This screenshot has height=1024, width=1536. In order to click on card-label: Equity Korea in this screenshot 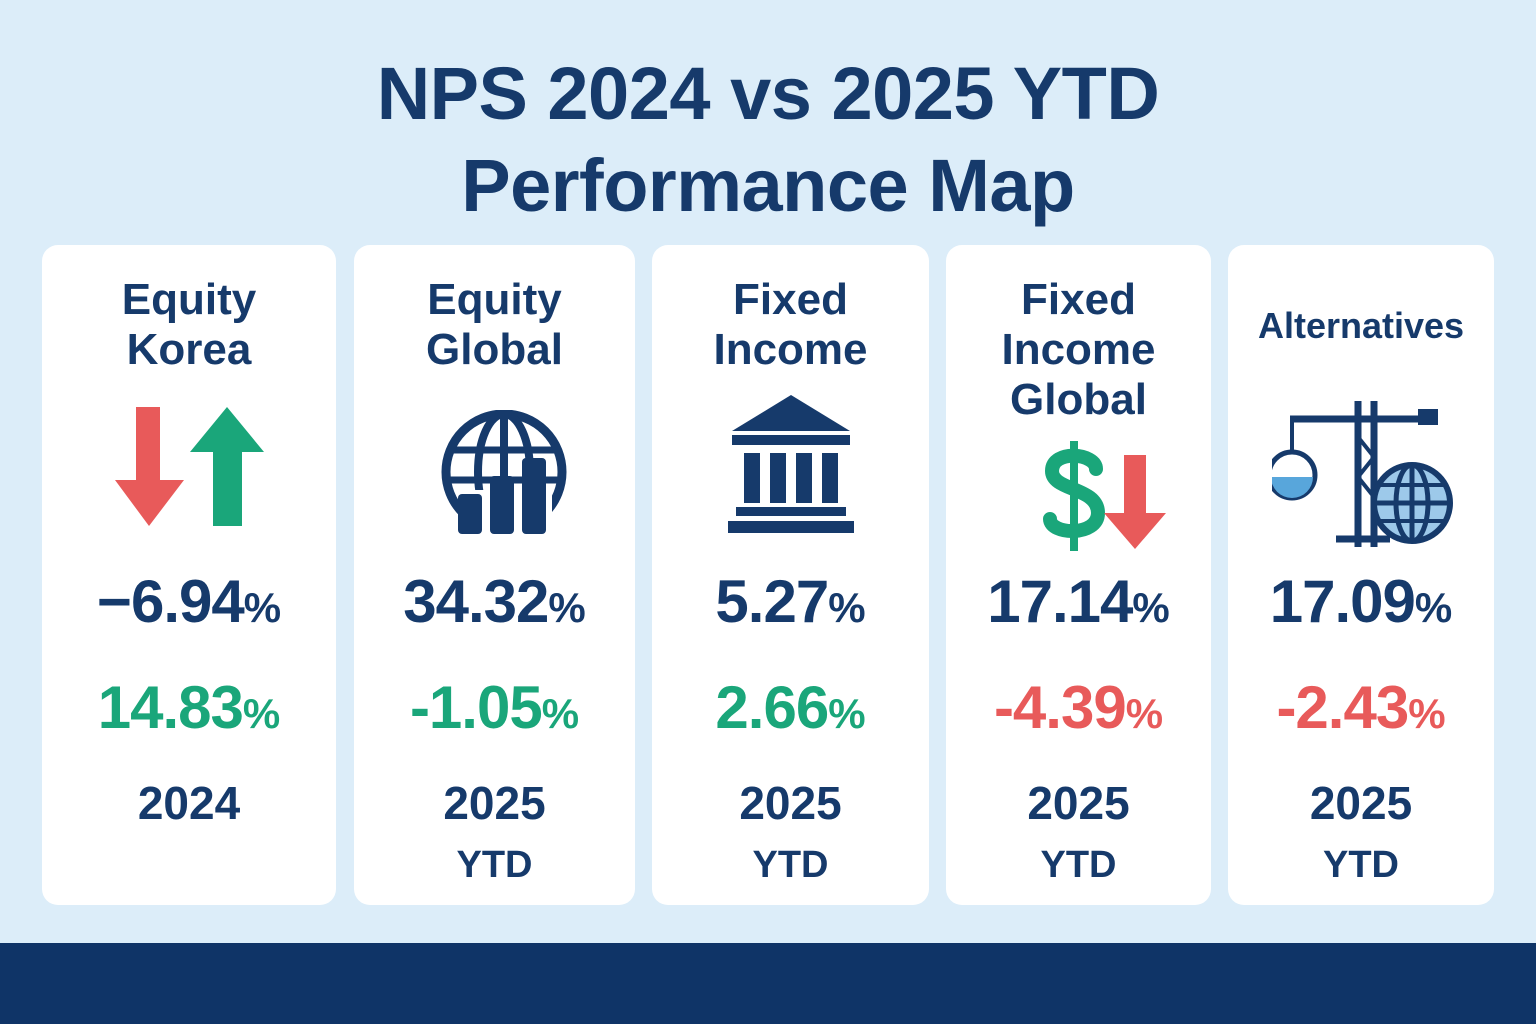, I will do `click(189, 325)`.